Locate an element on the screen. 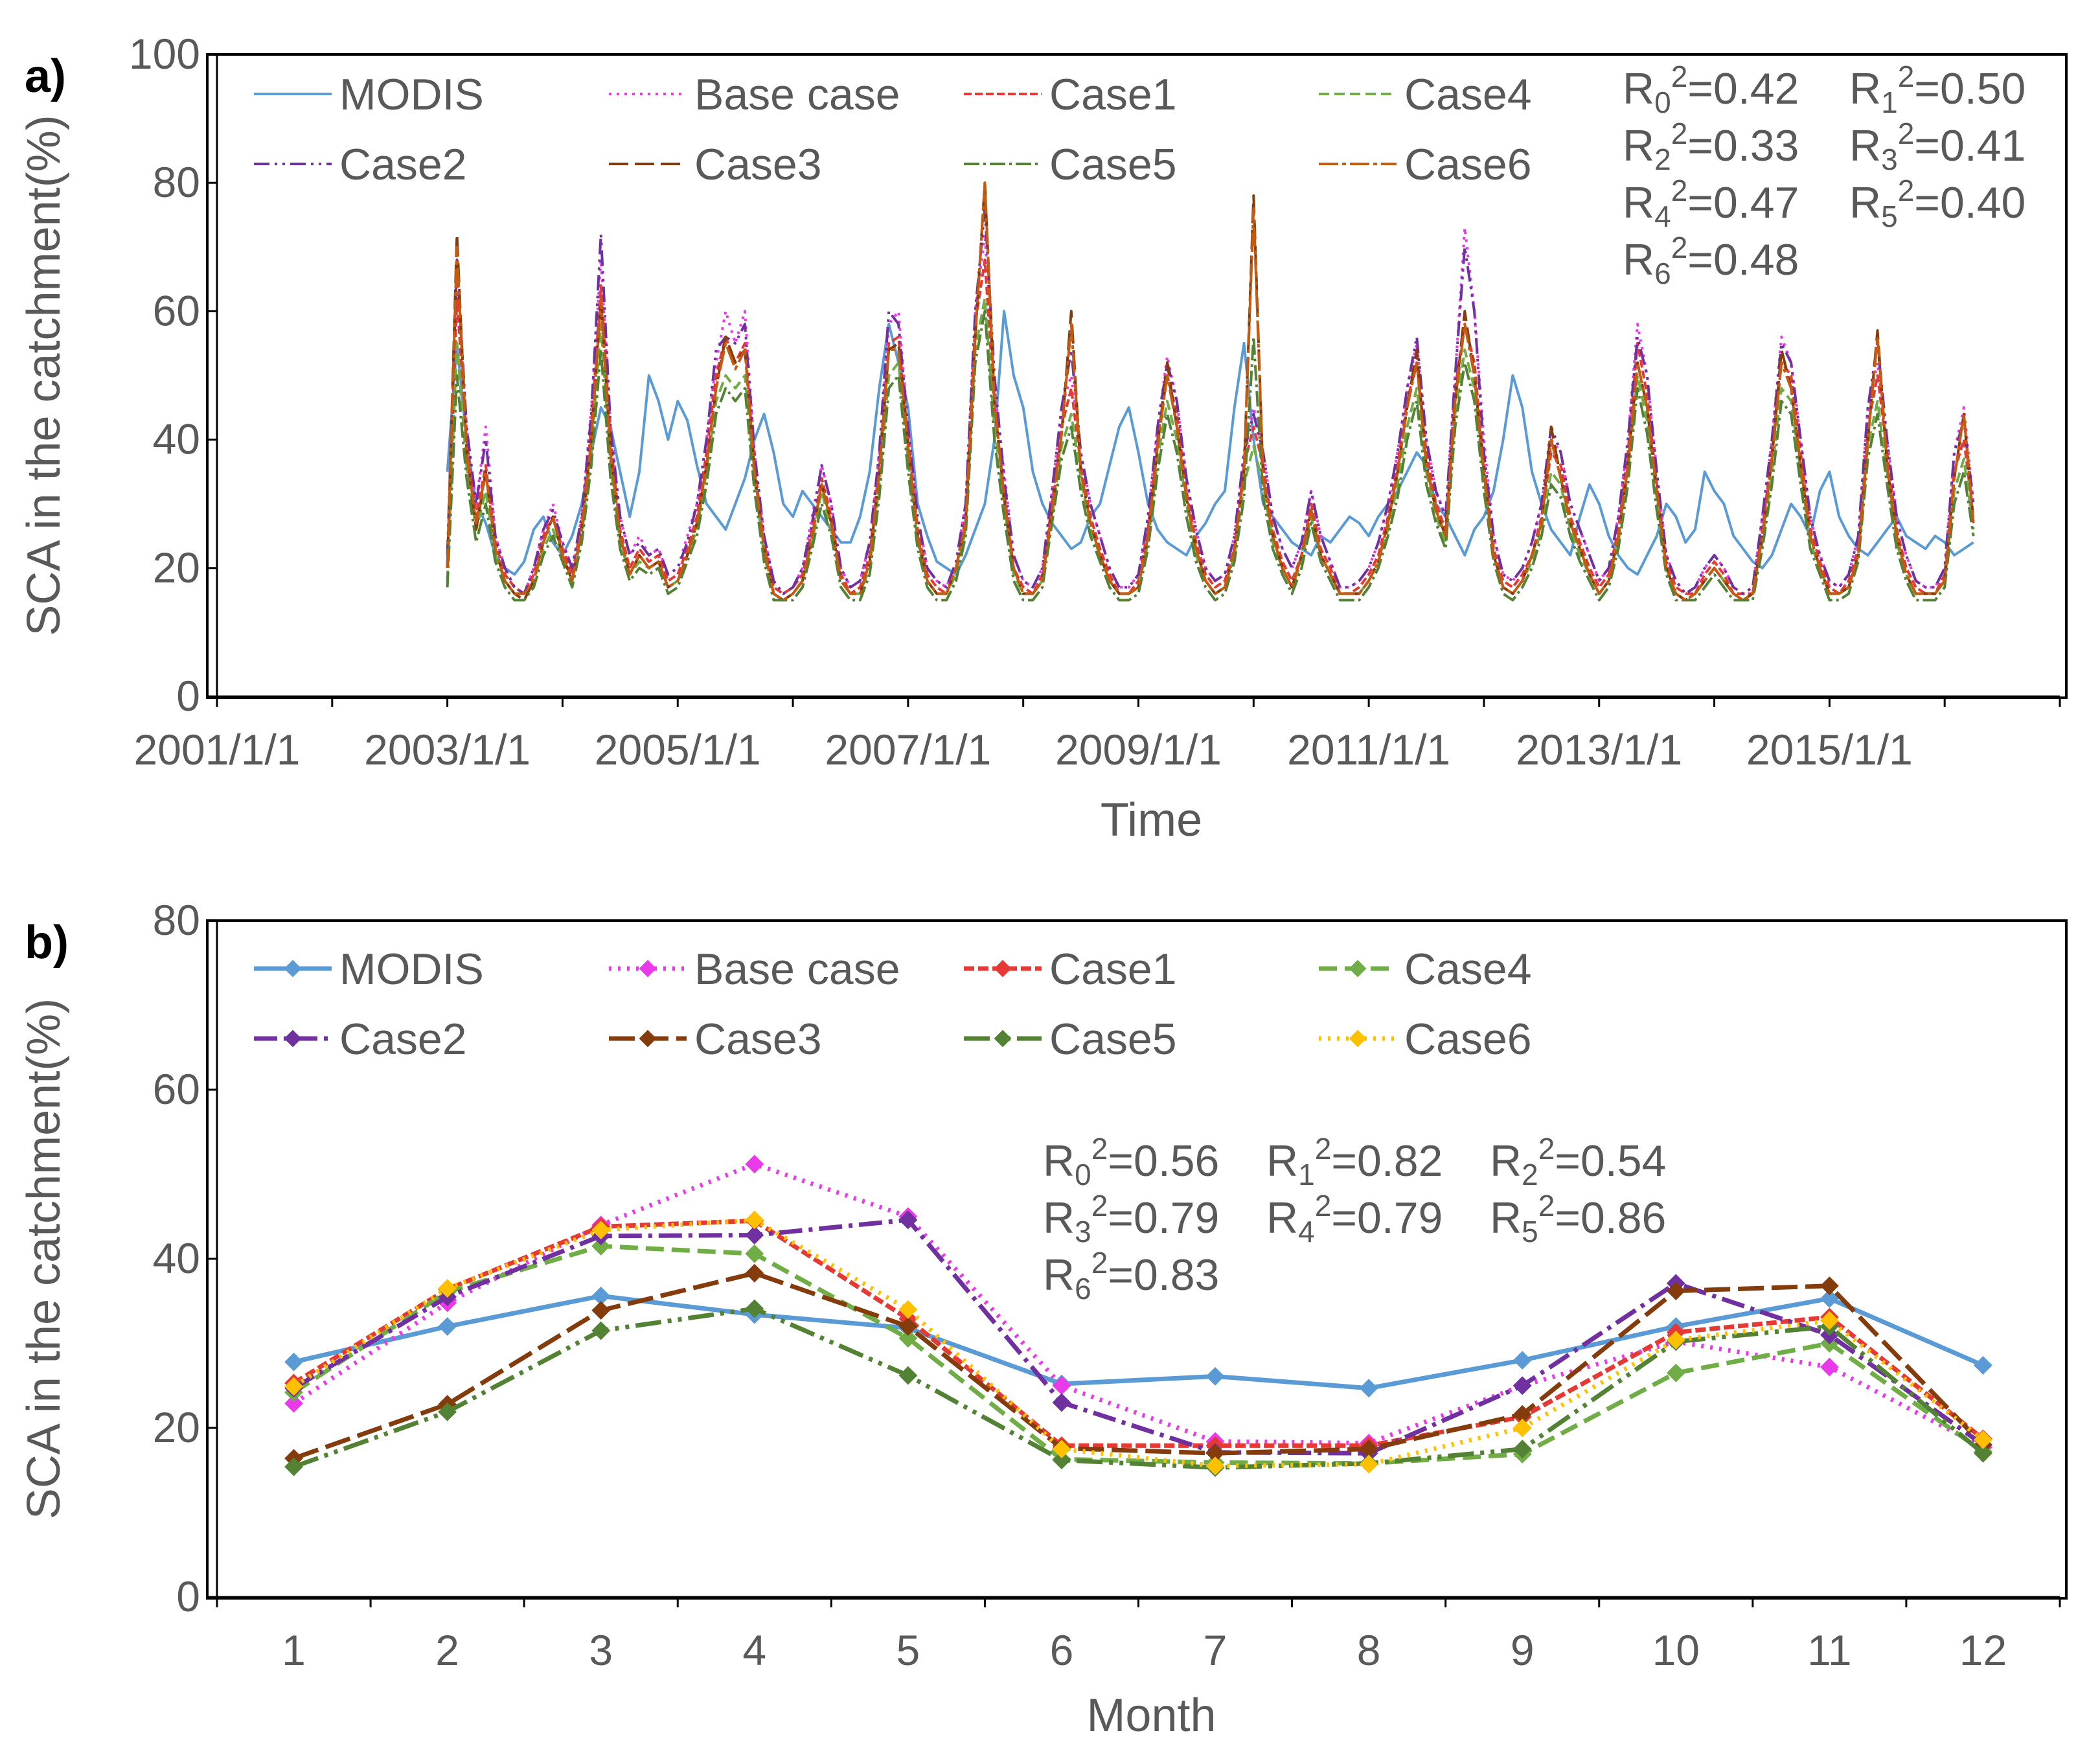  legend-entry: Case6 is located at coordinates (1425, 1039).